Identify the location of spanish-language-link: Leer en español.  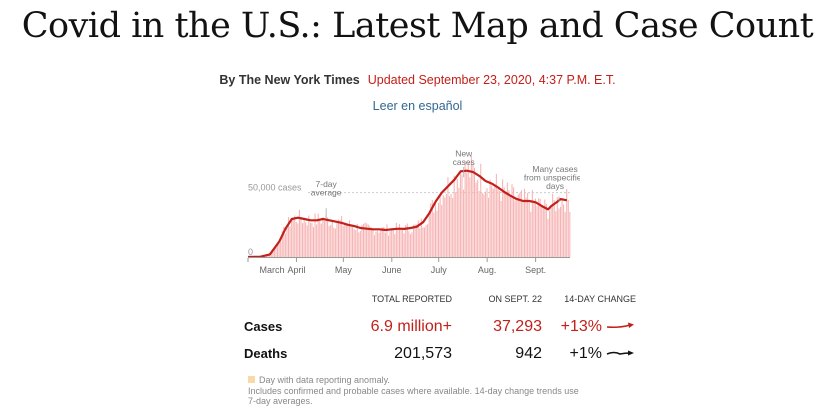
(417, 106).